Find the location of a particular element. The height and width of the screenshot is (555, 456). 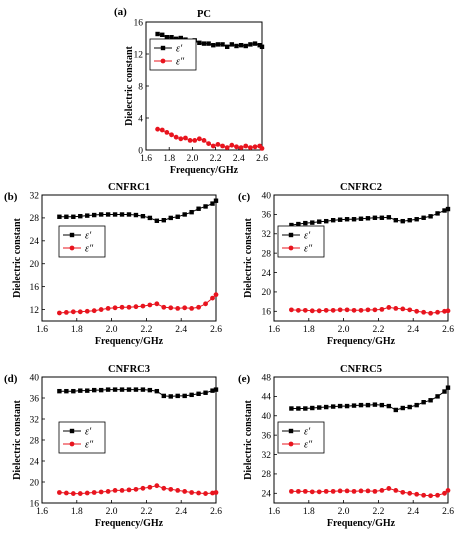

x-tick-label: 2.2 is located at coordinates (146, 512).